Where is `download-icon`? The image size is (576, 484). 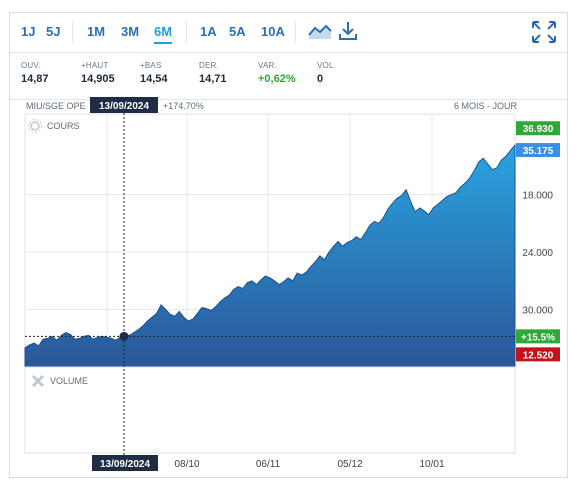
download-icon is located at coordinates (348, 33).